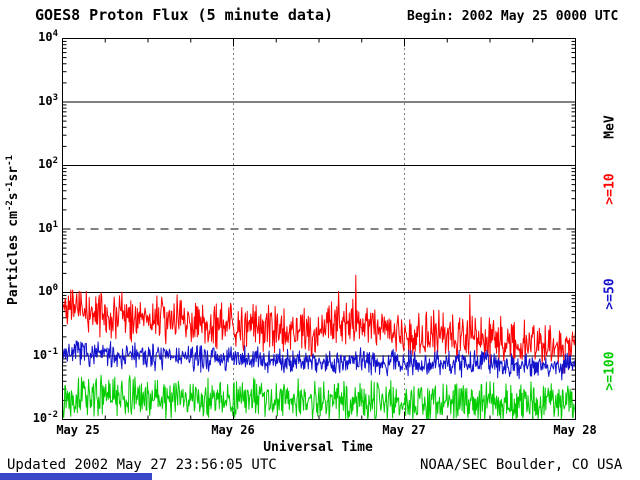 The height and width of the screenshot is (480, 640). What do you see at coordinates (184, 15) in the screenshot?
I see `chart-title: GOES8 Proton Flux (5 minute data)` at bounding box center [184, 15].